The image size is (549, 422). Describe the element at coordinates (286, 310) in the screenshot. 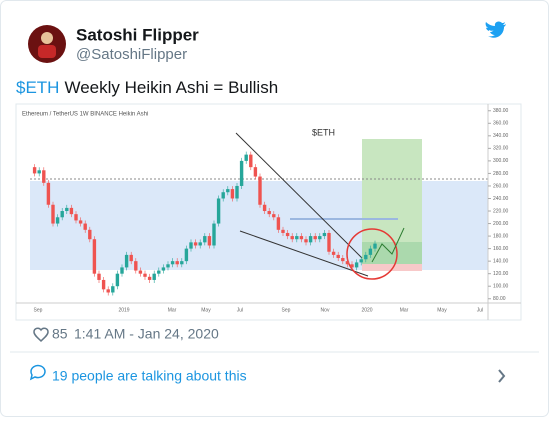

I see `x-tick-label: Sep` at that location.